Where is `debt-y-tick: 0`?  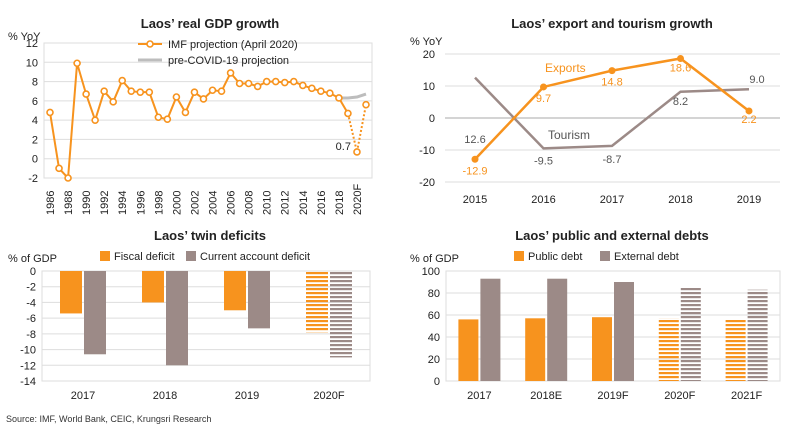 debt-y-tick: 0 is located at coordinates (437, 382).